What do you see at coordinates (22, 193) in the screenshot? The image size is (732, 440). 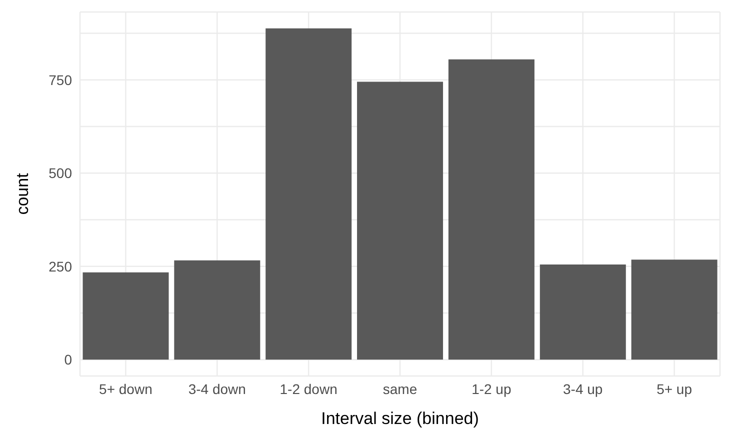 I see `y-axis-title: count` at bounding box center [22, 193].